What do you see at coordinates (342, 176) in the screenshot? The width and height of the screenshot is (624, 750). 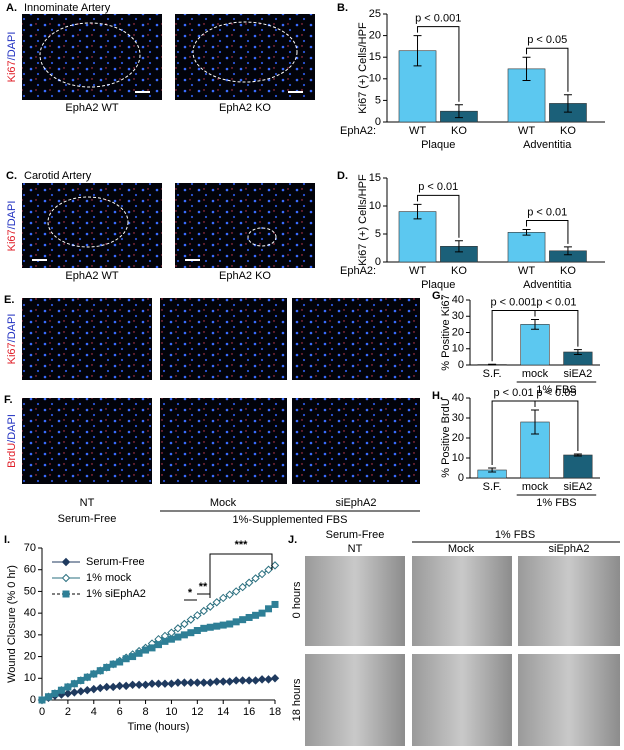 I see `panel-label: D.` at bounding box center [342, 176].